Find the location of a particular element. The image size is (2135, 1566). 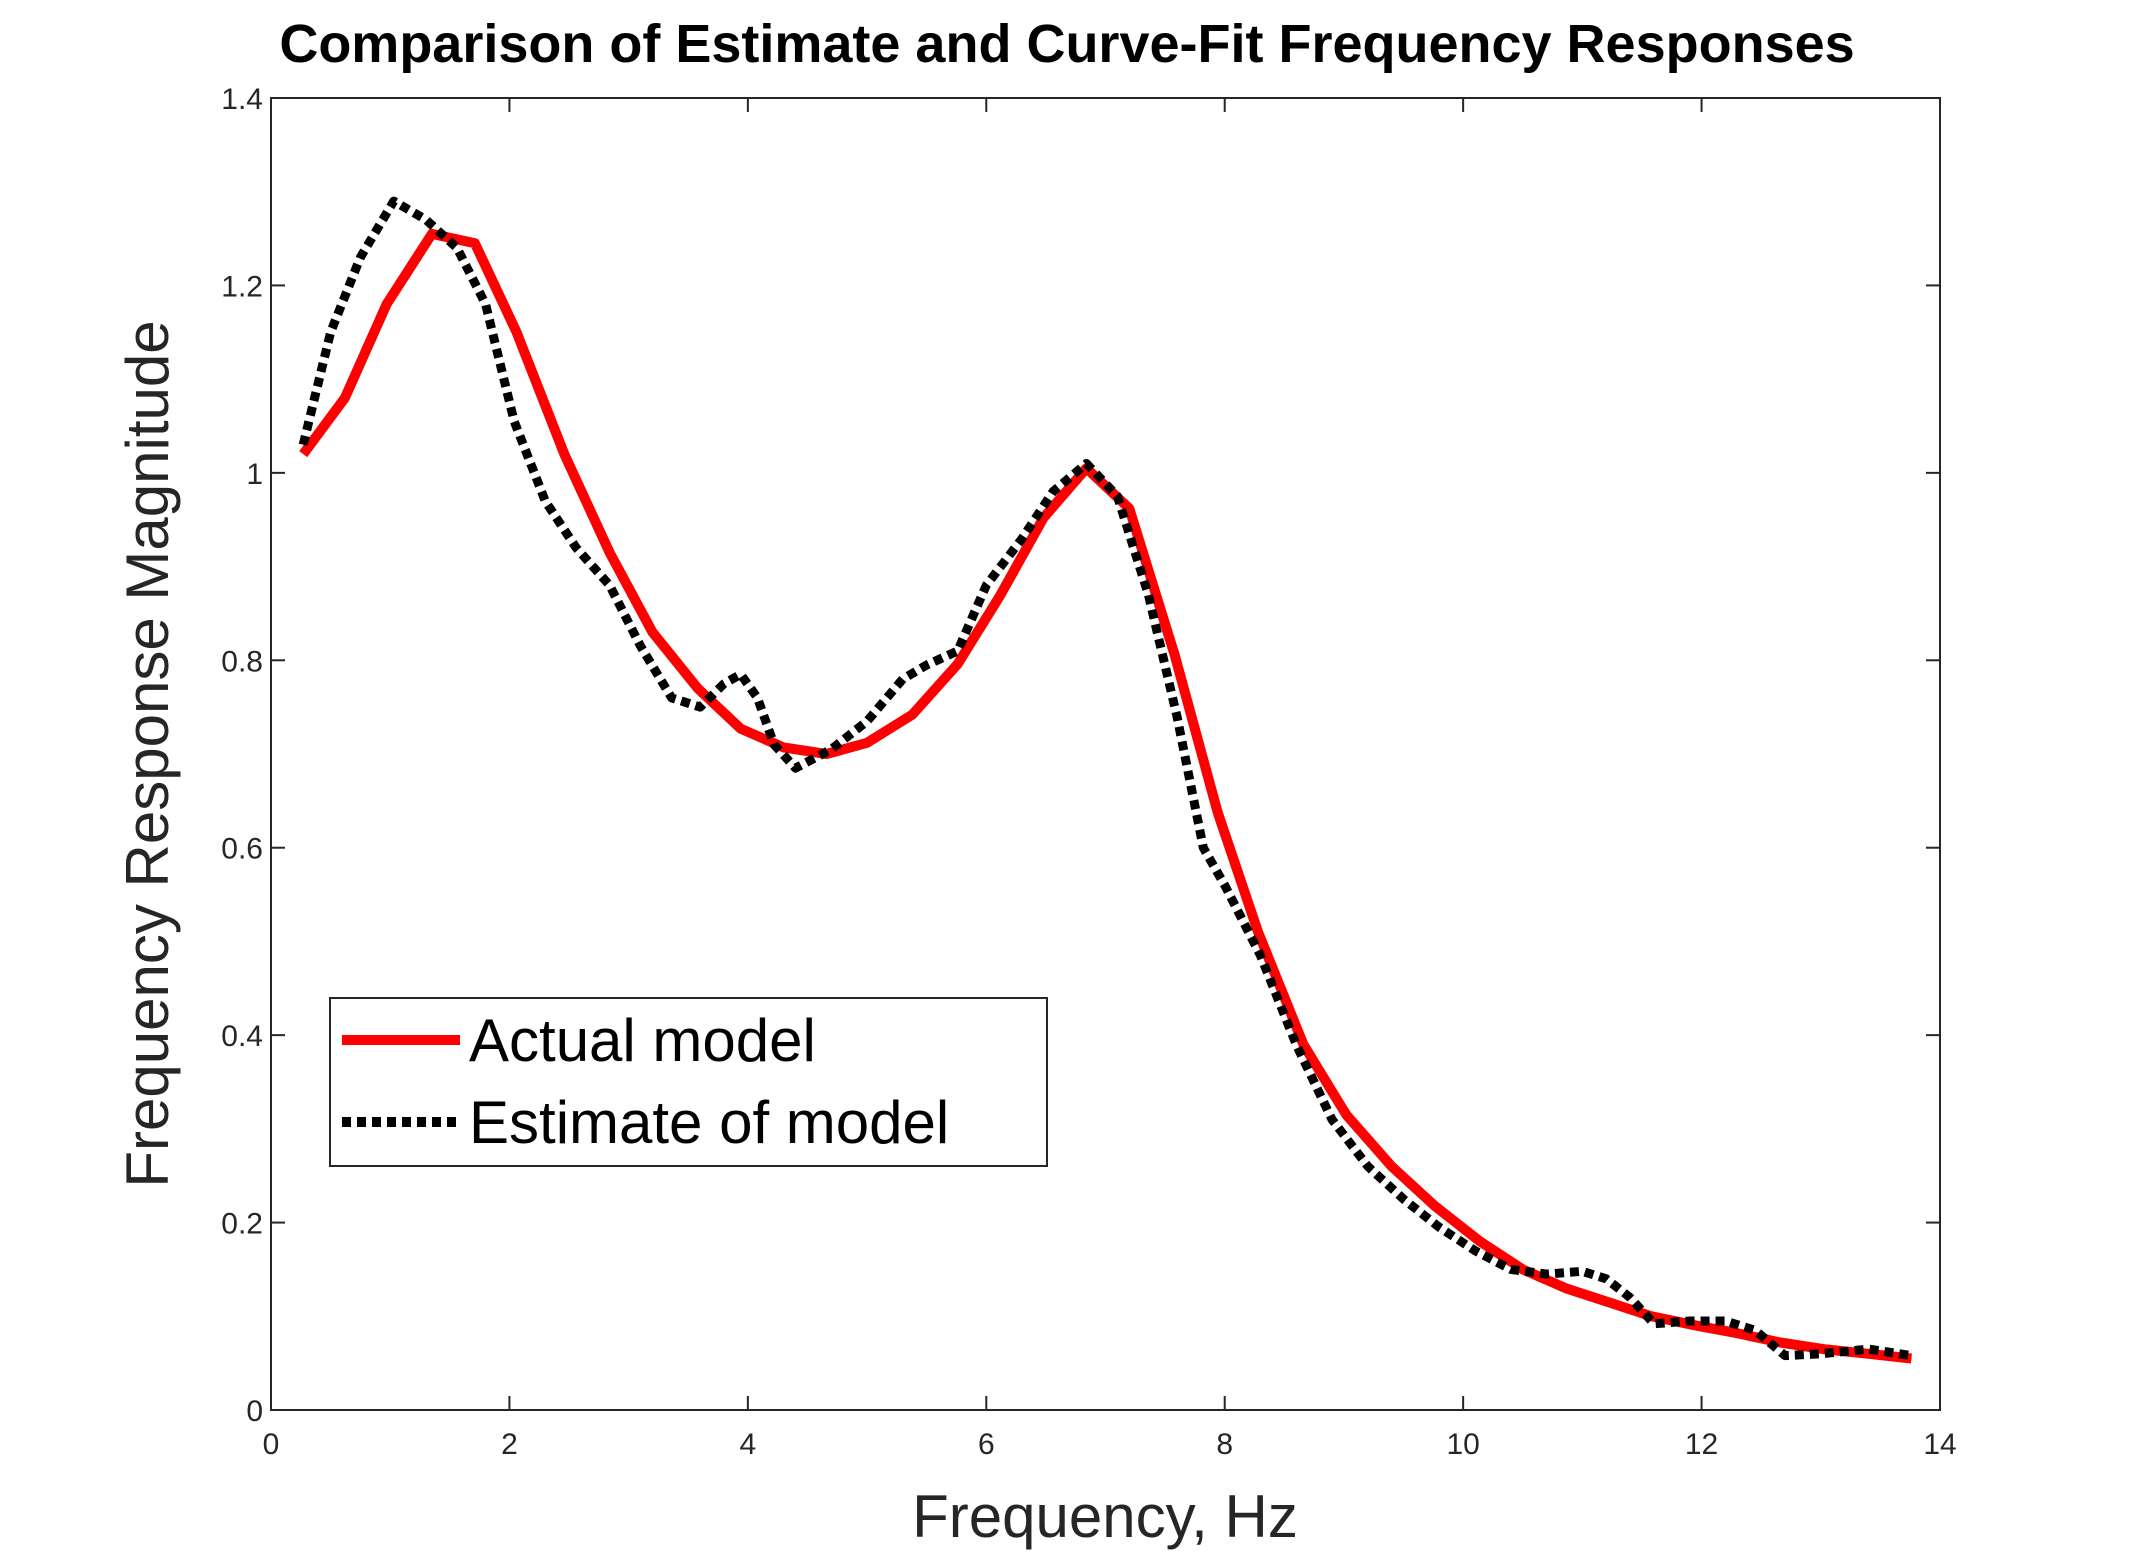

y-tick-label: 0.8 is located at coordinates (242, 661).